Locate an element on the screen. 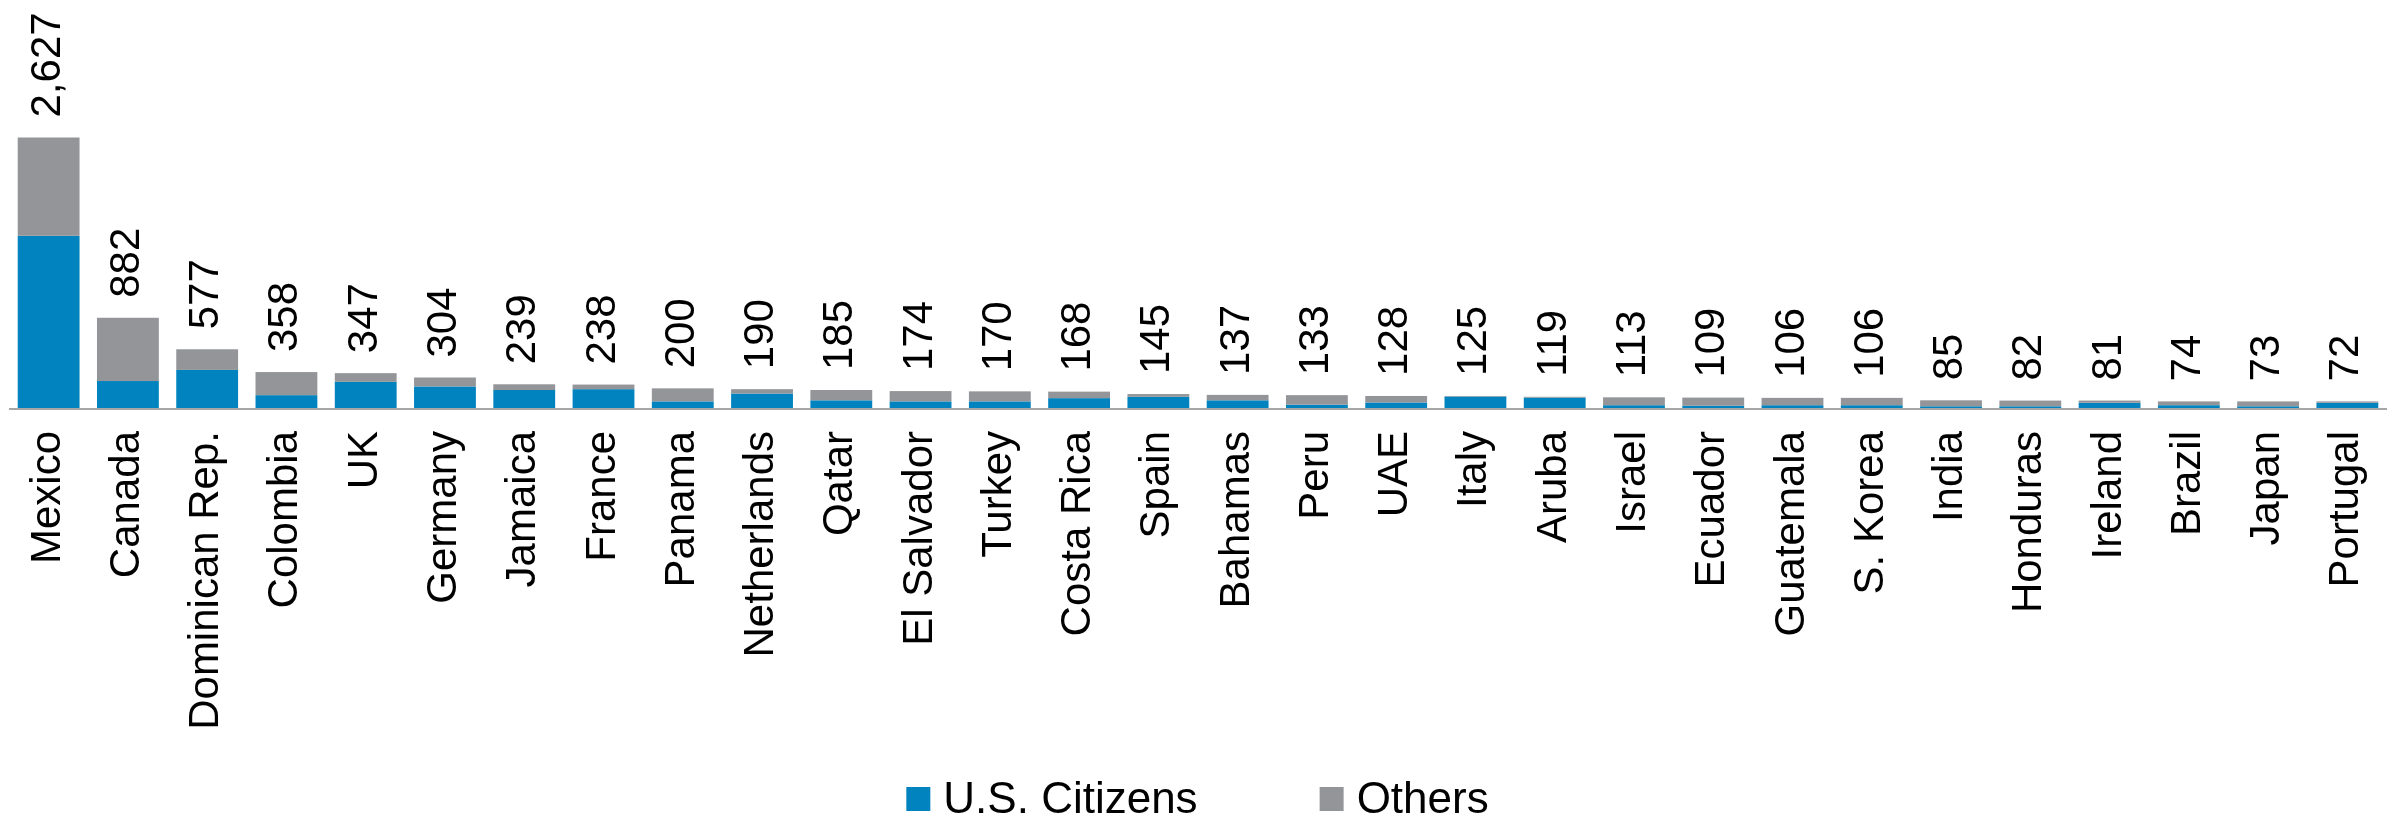 The height and width of the screenshot is (817, 2395). x-tick-label: El Salvador is located at coordinates (917, 538).